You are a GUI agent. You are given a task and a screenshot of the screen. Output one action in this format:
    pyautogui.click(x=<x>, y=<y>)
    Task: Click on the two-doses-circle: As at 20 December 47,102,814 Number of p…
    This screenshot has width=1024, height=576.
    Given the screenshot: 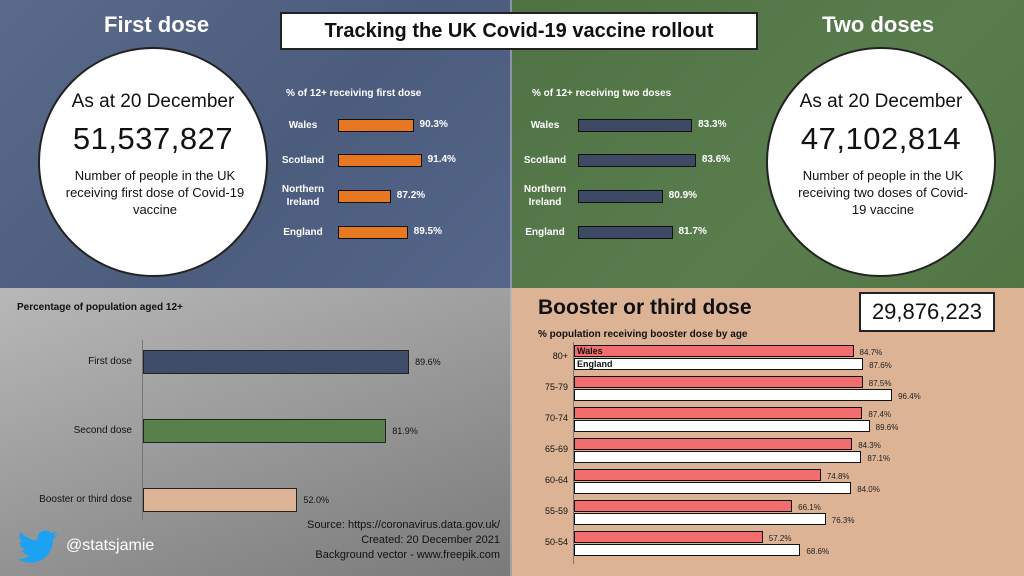 What is the action you would take?
    pyautogui.click(x=881, y=162)
    